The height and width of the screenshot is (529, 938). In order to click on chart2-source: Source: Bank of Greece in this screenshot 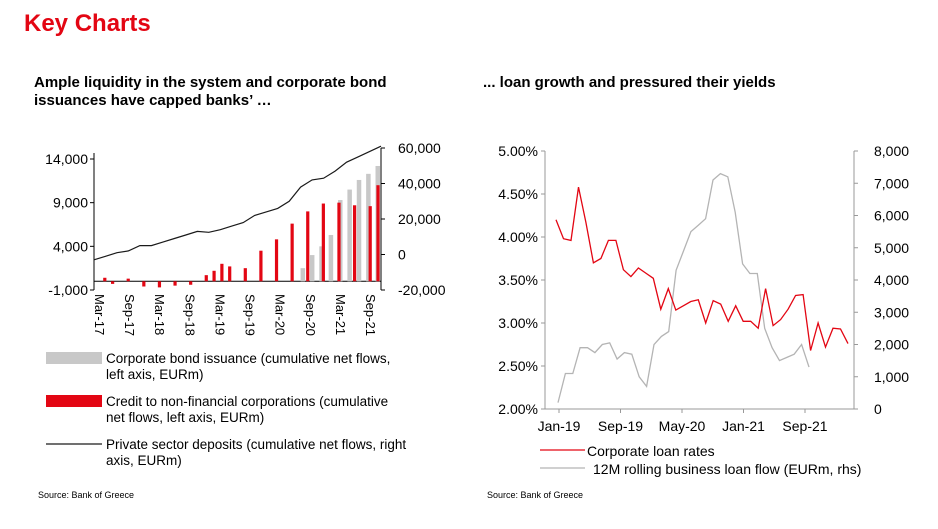, I will do `click(535, 495)`.